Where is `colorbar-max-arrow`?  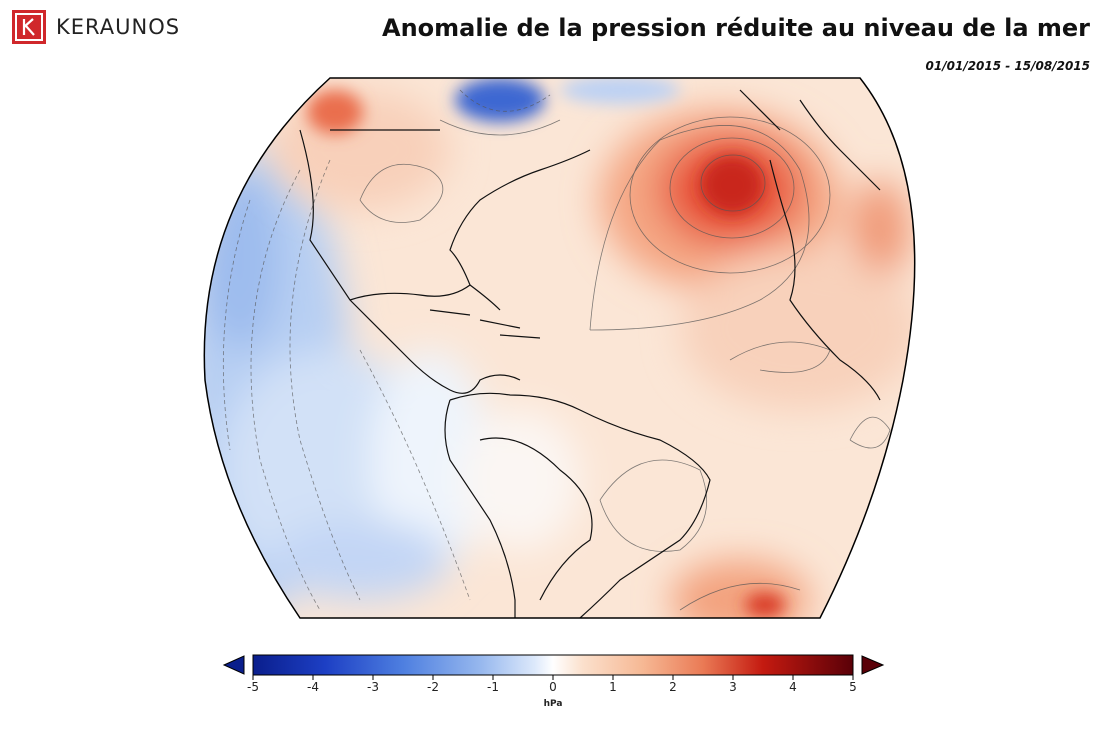
colorbar-max-arrow is located at coordinates (873, 665).